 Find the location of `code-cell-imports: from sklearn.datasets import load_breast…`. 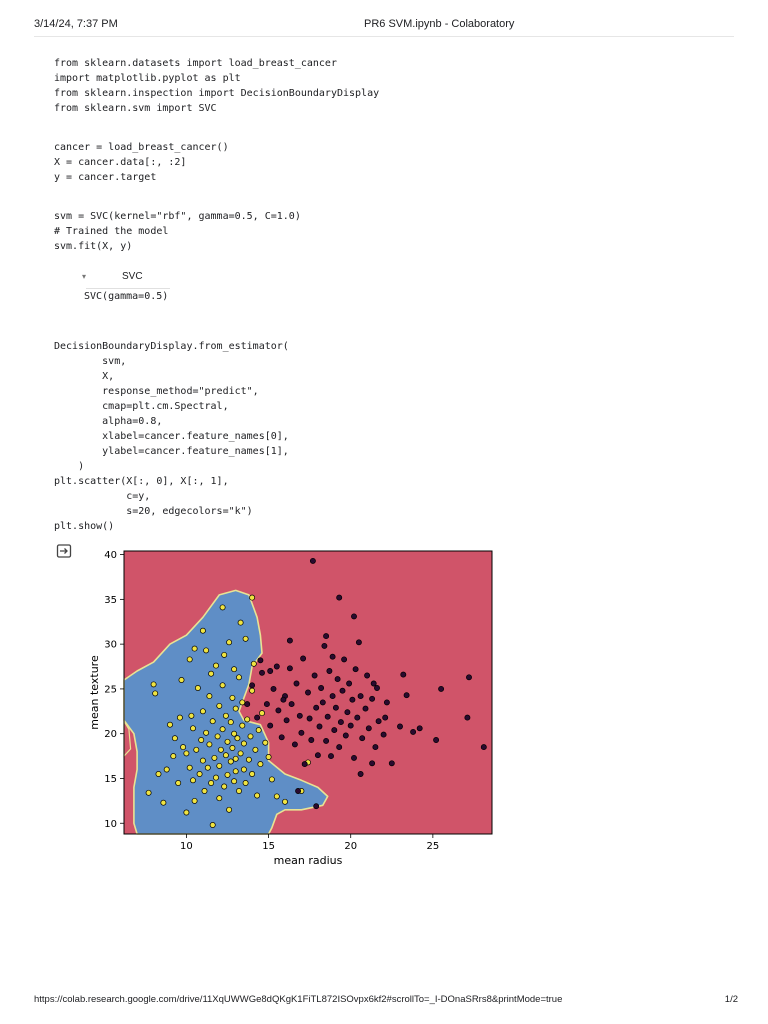

code-cell-imports: from sklearn.datasets import load_breast… is located at coordinates (216, 86).